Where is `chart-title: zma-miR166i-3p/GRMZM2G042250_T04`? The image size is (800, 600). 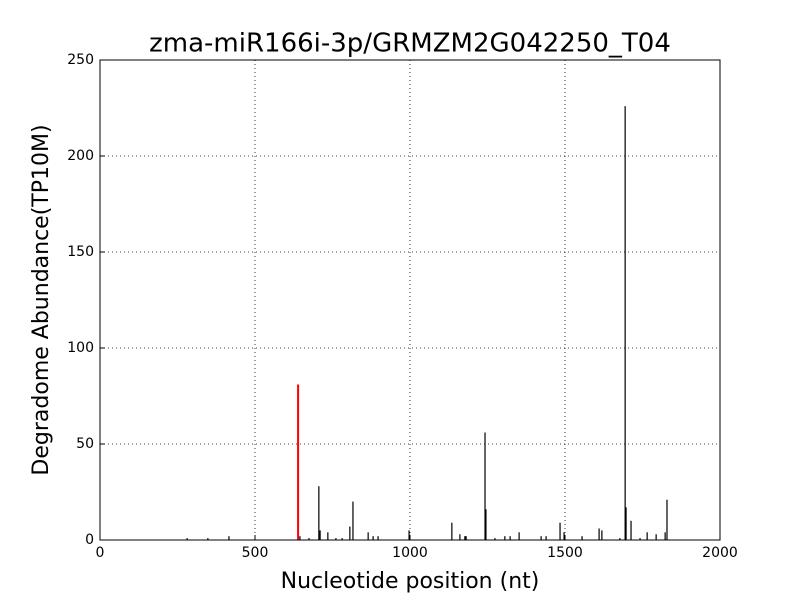 chart-title: zma-miR166i-3p/GRMZM2G042250_T04 is located at coordinates (410, 44).